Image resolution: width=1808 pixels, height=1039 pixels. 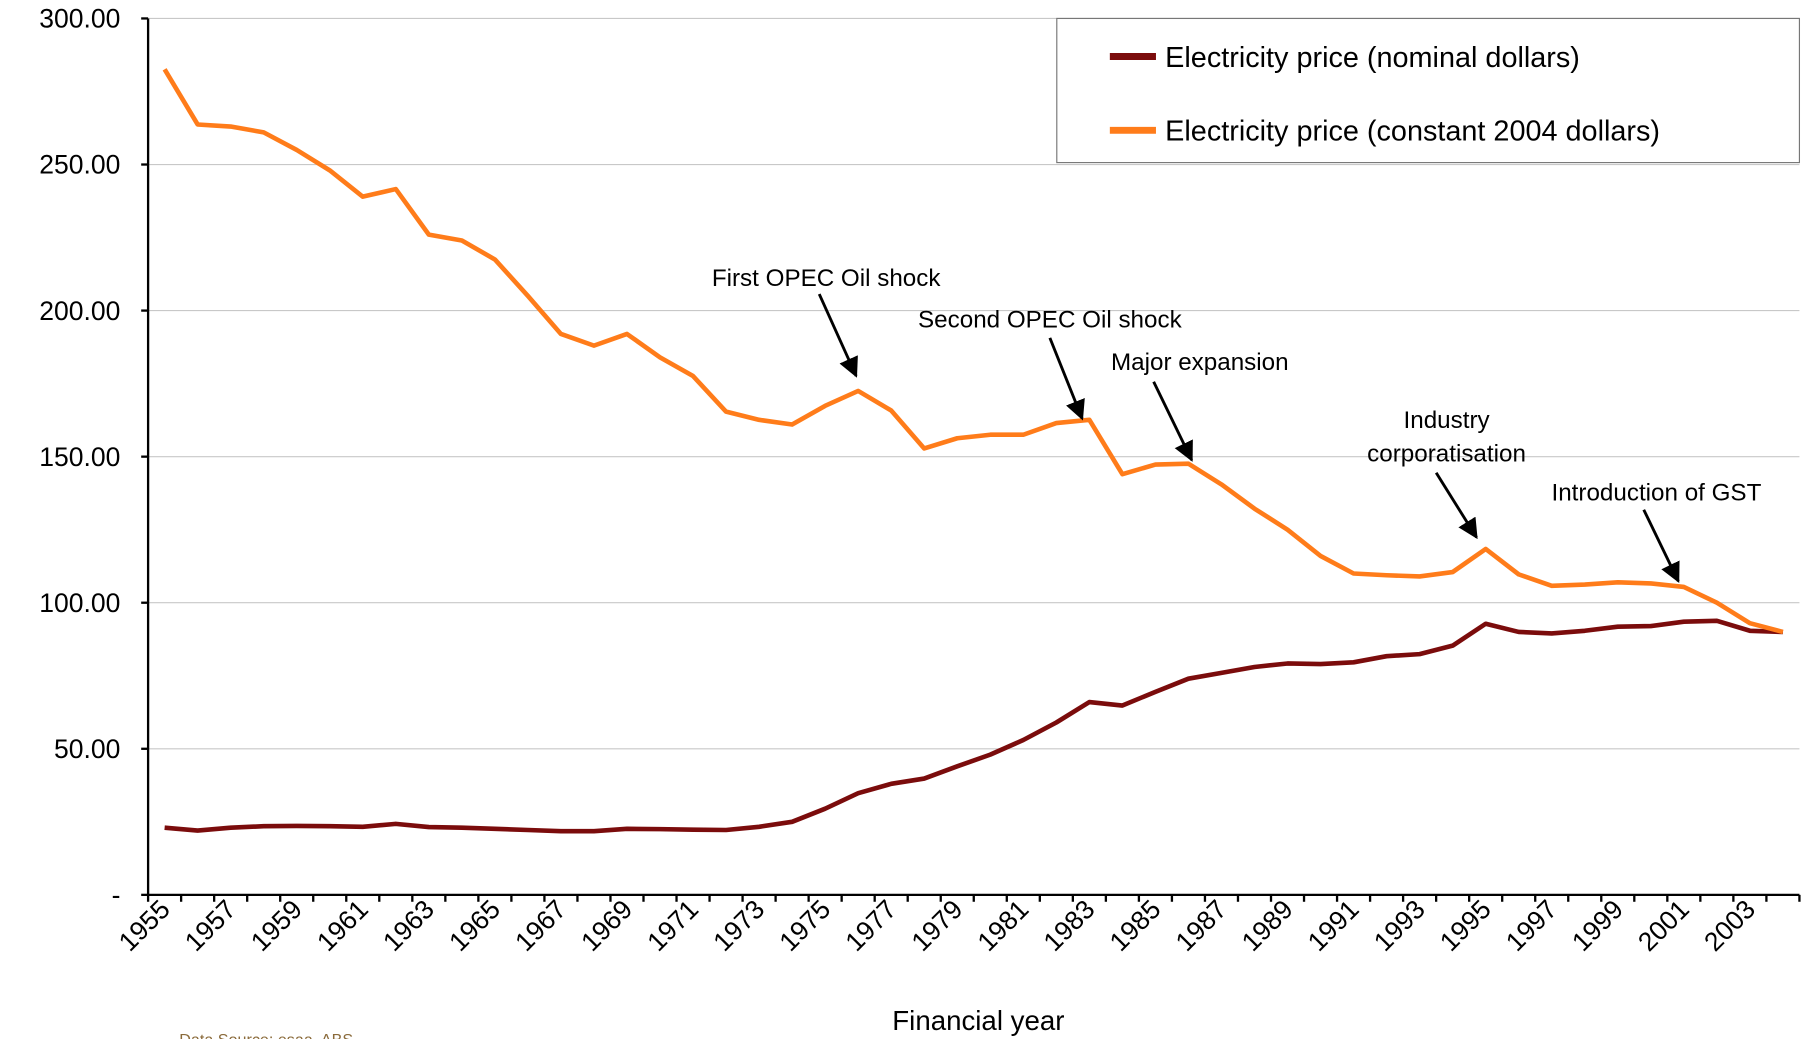 What do you see at coordinates (87, 749) in the screenshot?
I see `y-tick-label: 50.00` at bounding box center [87, 749].